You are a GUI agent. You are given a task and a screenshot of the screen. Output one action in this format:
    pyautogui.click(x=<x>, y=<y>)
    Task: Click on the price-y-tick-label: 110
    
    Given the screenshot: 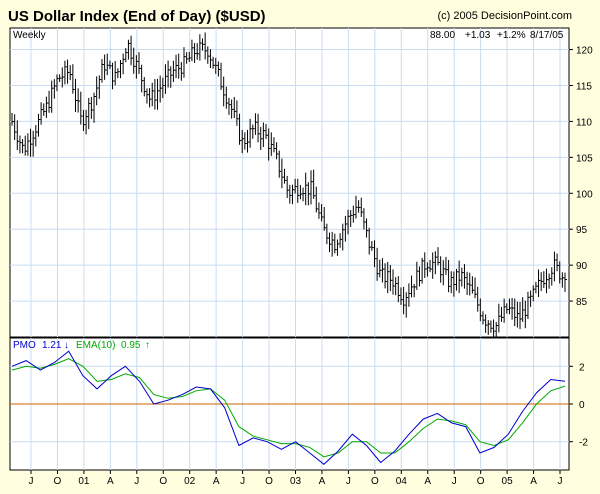 What is the action you would take?
    pyautogui.click(x=584, y=122)
    